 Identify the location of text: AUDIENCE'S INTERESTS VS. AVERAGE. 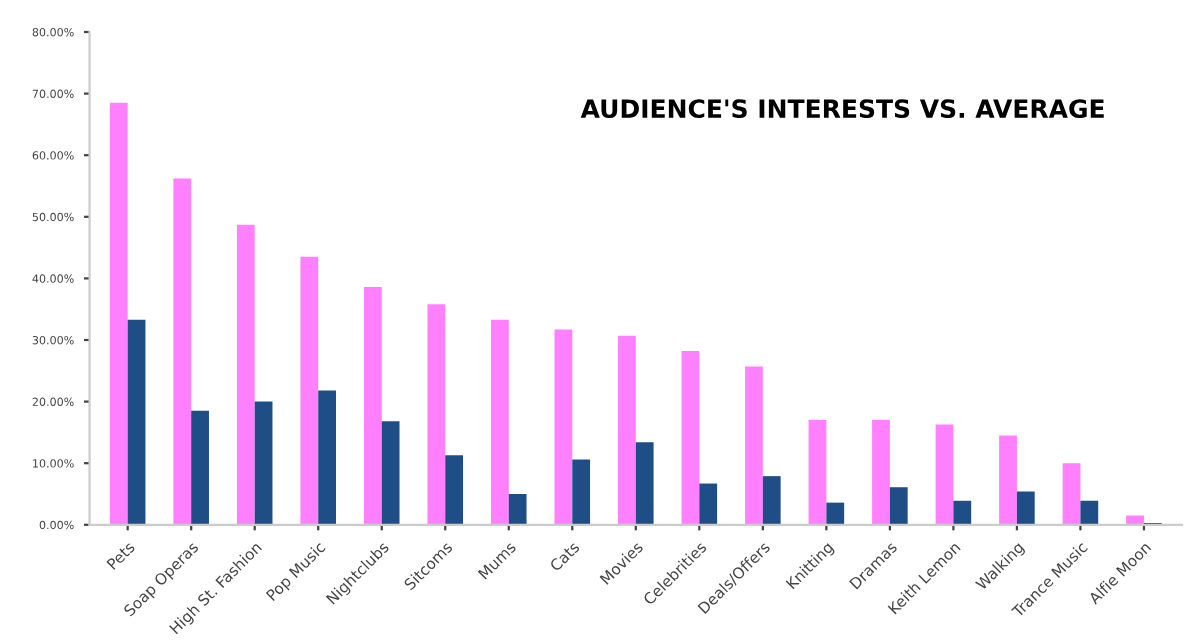
(842, 109).